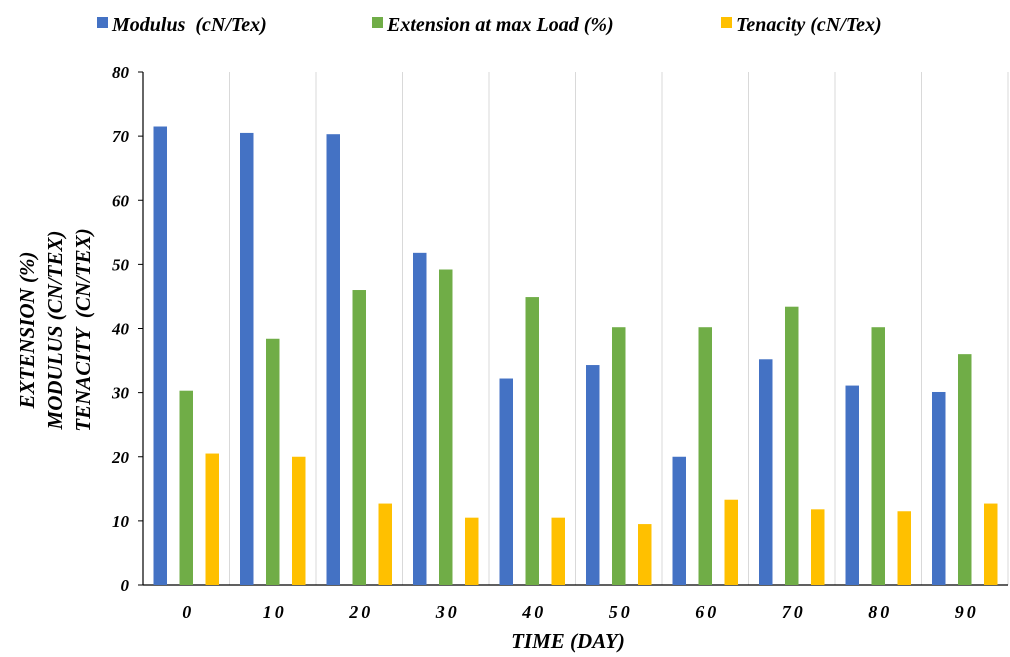  Describe the element at coordinates (809, 25) in the screenshot. I see `legend-label: Tenacity (cN/Tex)` at that location.